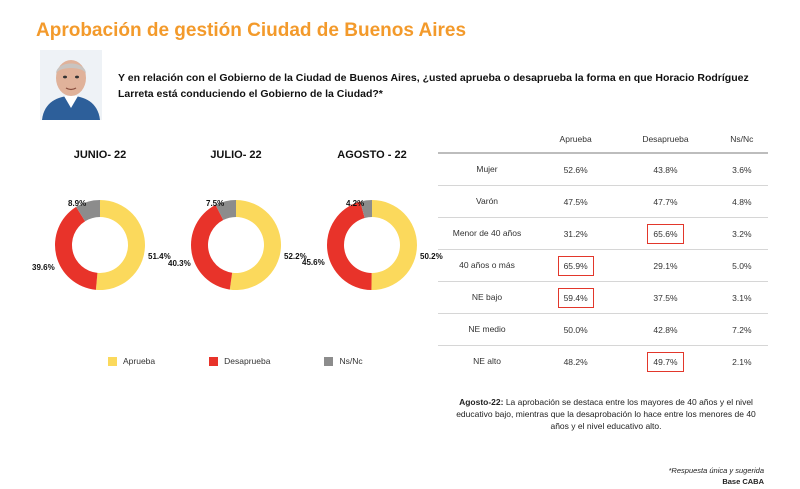  Describe the element at coordinates (77, 203) in the screenshot. I see `slice-label-nsnc: 8.9%` at that location.